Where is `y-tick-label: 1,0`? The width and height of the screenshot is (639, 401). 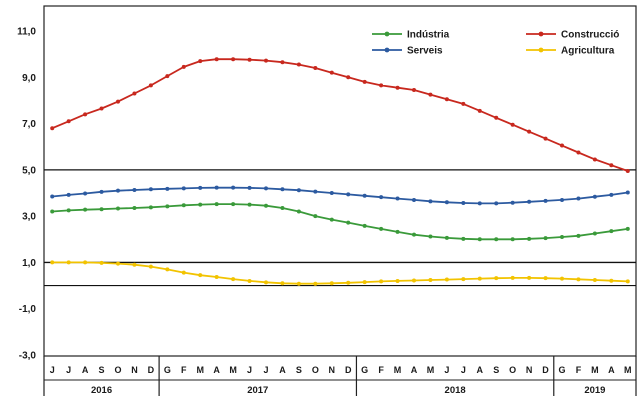
y-tick-label: 1,0 is located at coordinates (29, 263).